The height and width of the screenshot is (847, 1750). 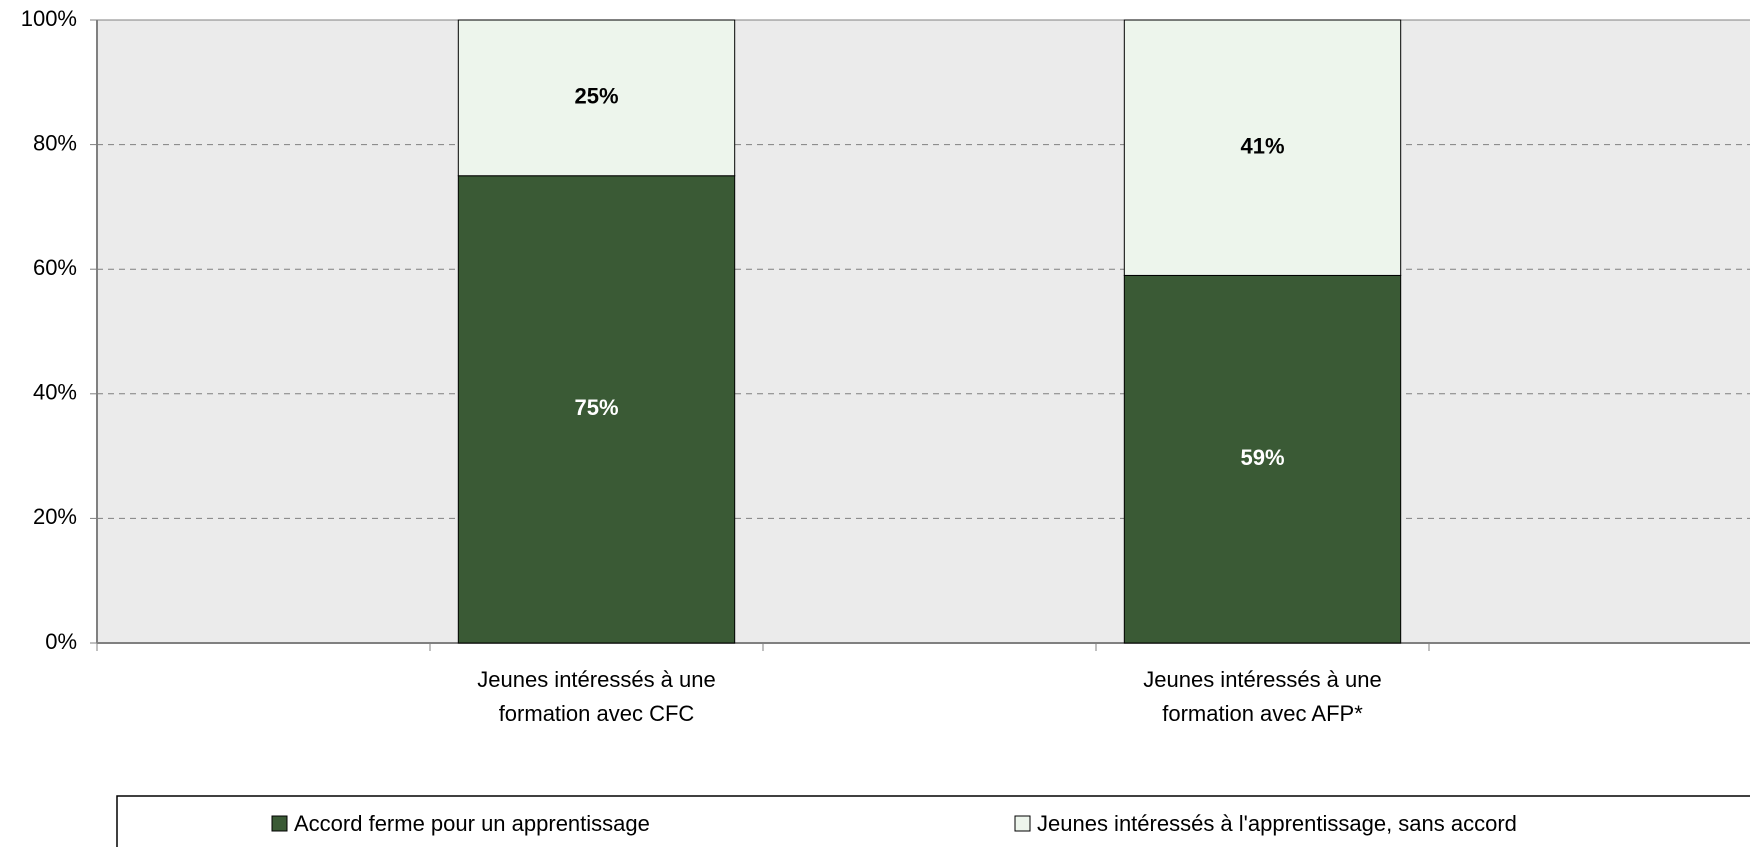 What do you see at coordinates (49, 18) in the screenshot?
I see `y-tick-label: 100%` at bounding box center [49, 18].